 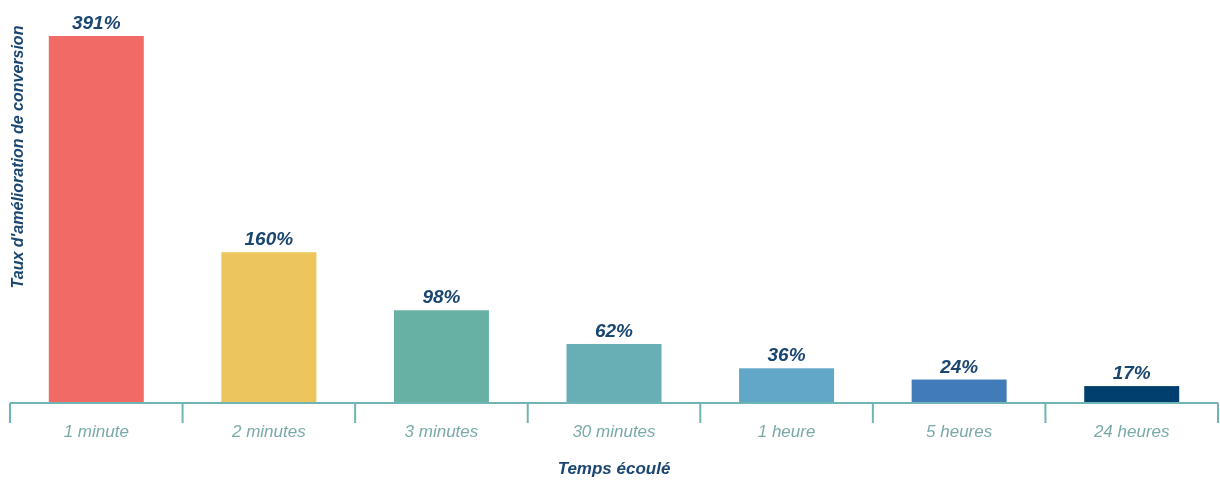 What do you see at coordinates (1131, 431) in the screenshot?
I see `x-tick-label: 24 heures` at bounding box center [1131, 431].